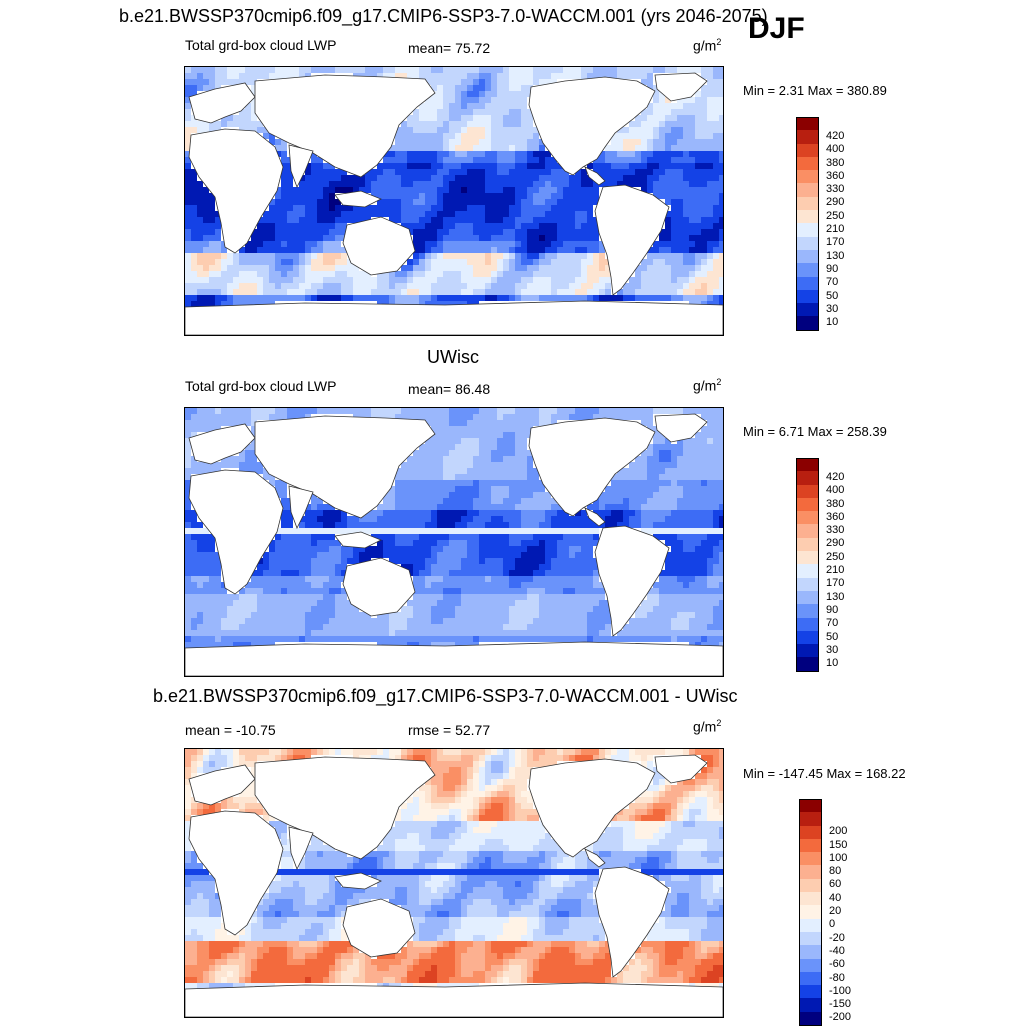  Describe the element at coordinates (835, 215) in the screenshot. I see `colorbar-tick-label: 250` at that location.